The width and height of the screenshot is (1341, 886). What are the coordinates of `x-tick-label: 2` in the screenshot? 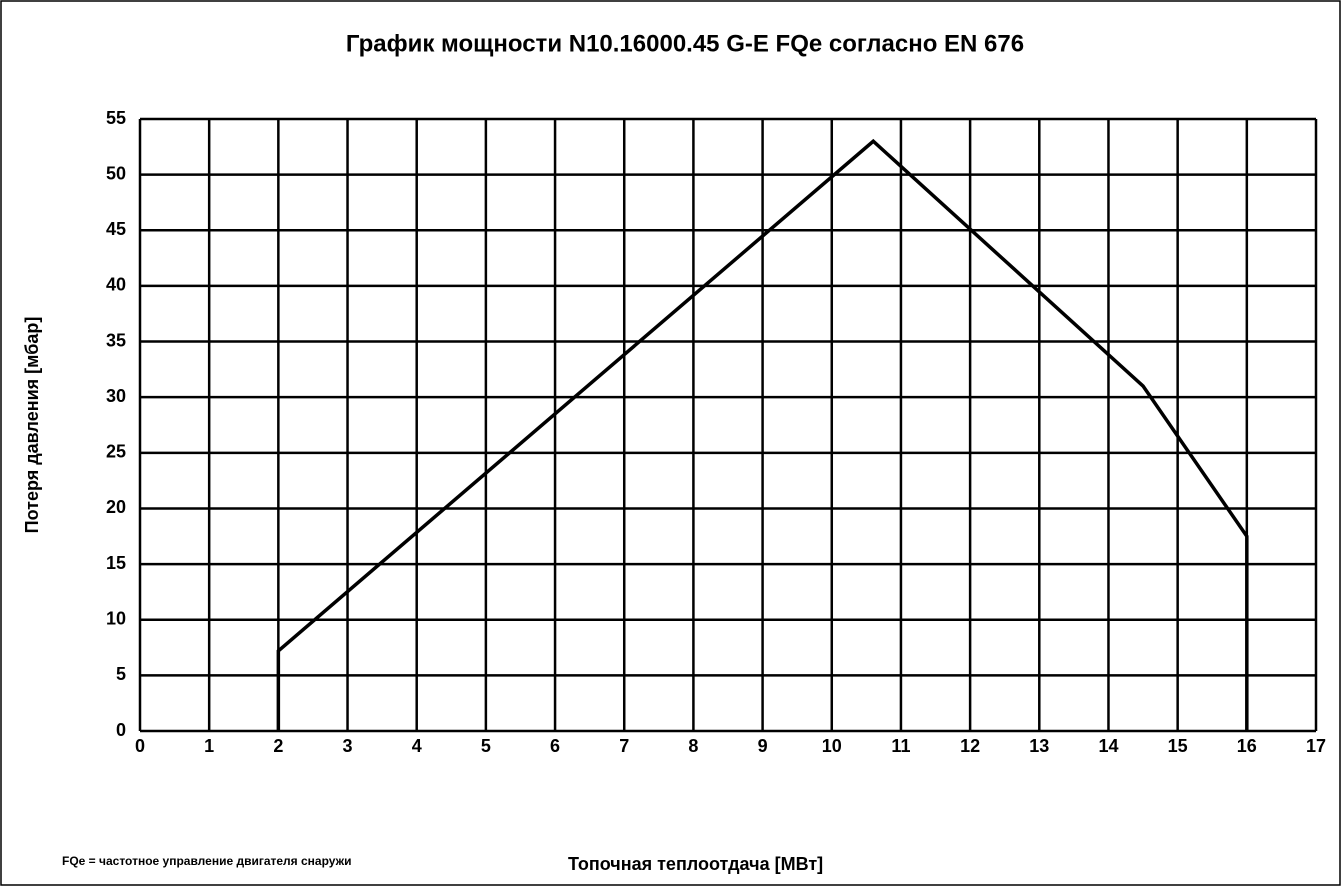 It's located at (278, 746).